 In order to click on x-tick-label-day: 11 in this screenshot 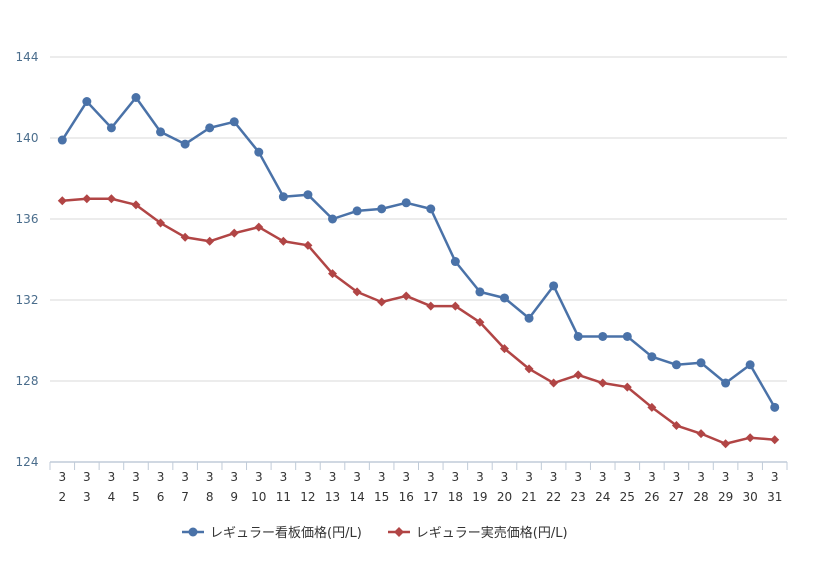, I will do `click(283, 497)`.